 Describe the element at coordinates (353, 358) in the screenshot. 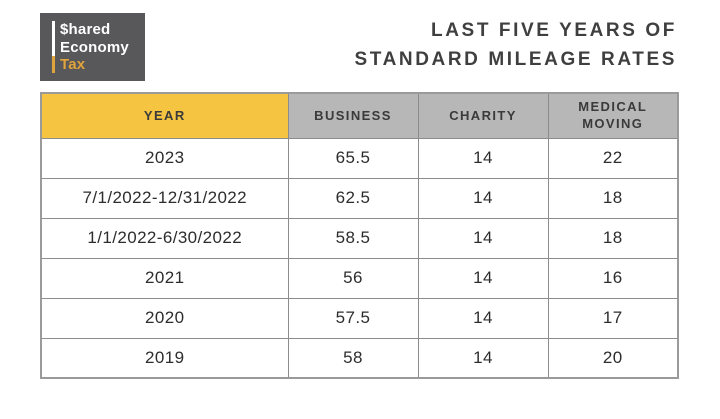

I see `cell-business: 58` at that location.